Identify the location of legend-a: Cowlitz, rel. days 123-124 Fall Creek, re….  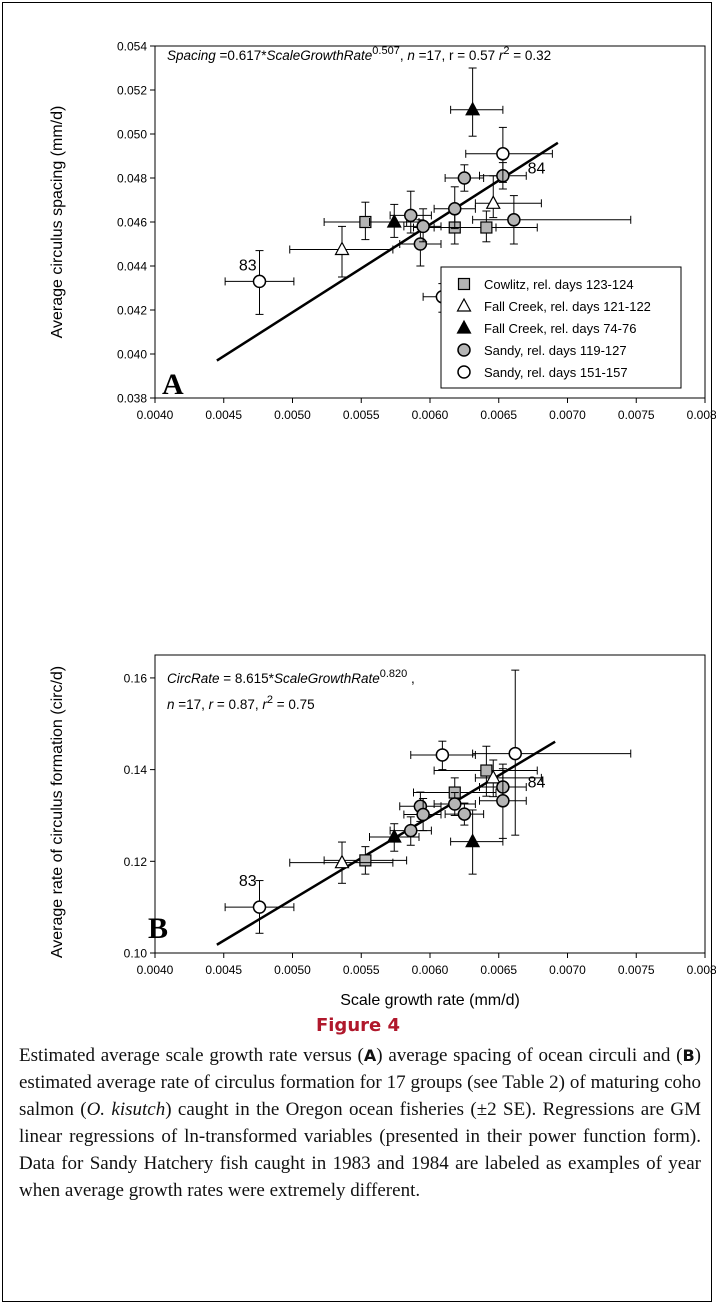
(561, 327).